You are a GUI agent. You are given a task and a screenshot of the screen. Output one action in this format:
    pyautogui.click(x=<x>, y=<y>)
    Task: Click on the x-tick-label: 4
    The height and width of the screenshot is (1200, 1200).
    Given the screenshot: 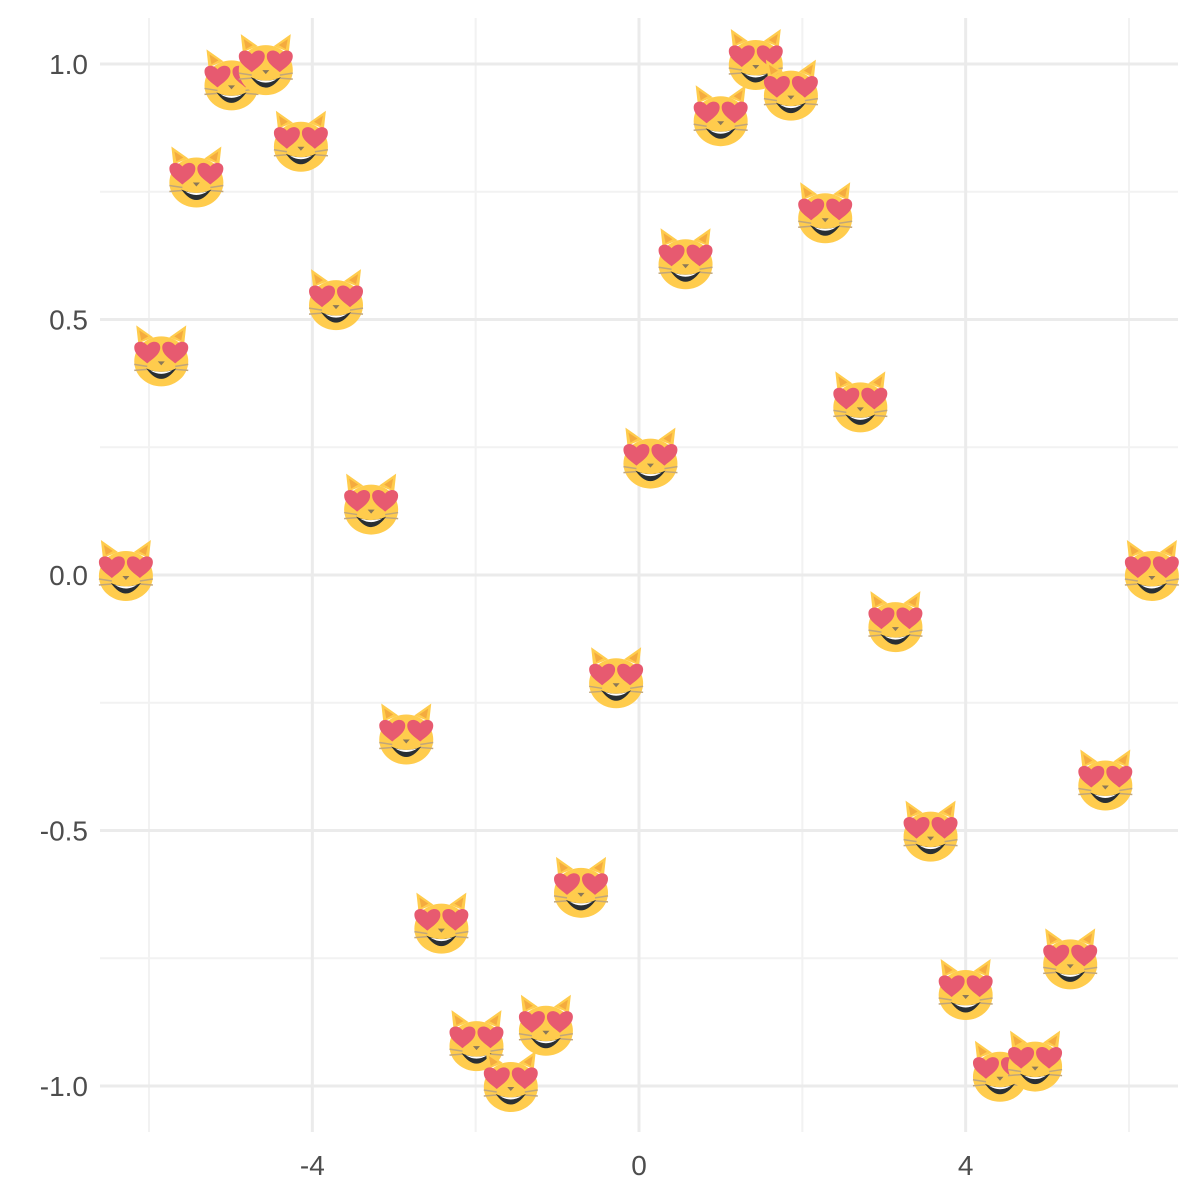 What is the action you would take?
    pyautogui.click(x=966, y=1165)
    